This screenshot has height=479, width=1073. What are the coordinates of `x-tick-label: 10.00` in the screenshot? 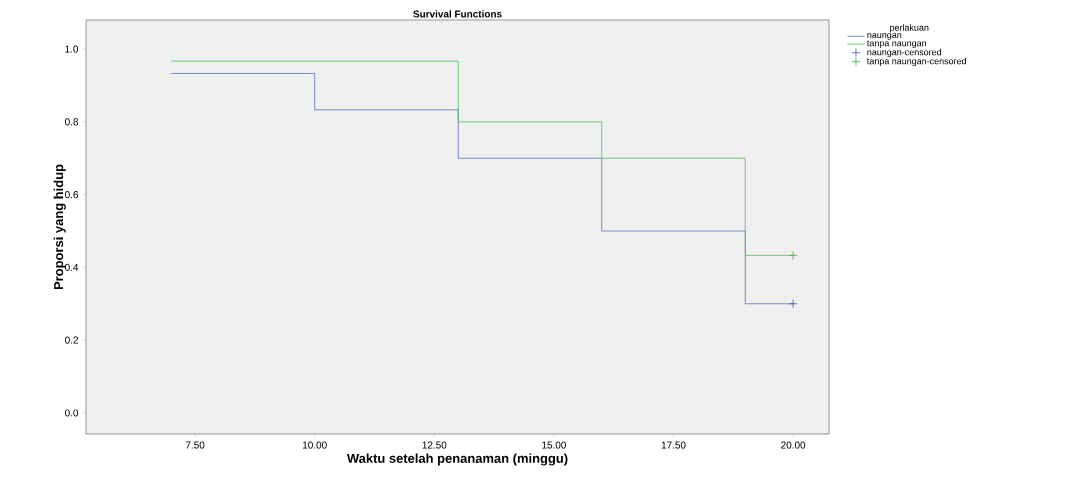 It's located at (314, 445).